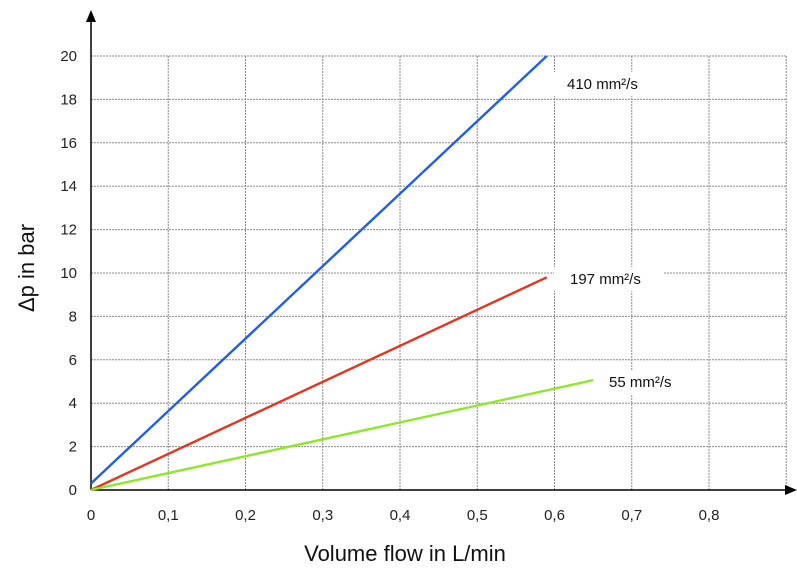 This screenshot has height=574, width=797. Describe the element at coordinates (631, 515) in the screenshot. I see `x-tick-label: 0,7` at that location.